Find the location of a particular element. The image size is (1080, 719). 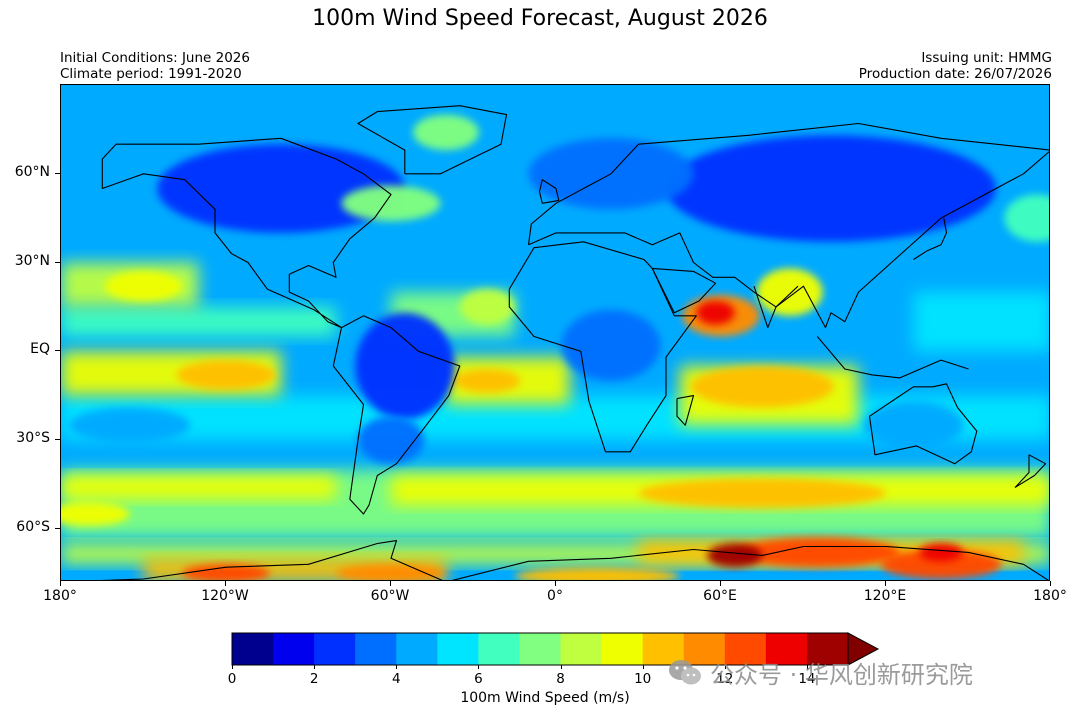

colorbar is located at coordinates (555, 649).